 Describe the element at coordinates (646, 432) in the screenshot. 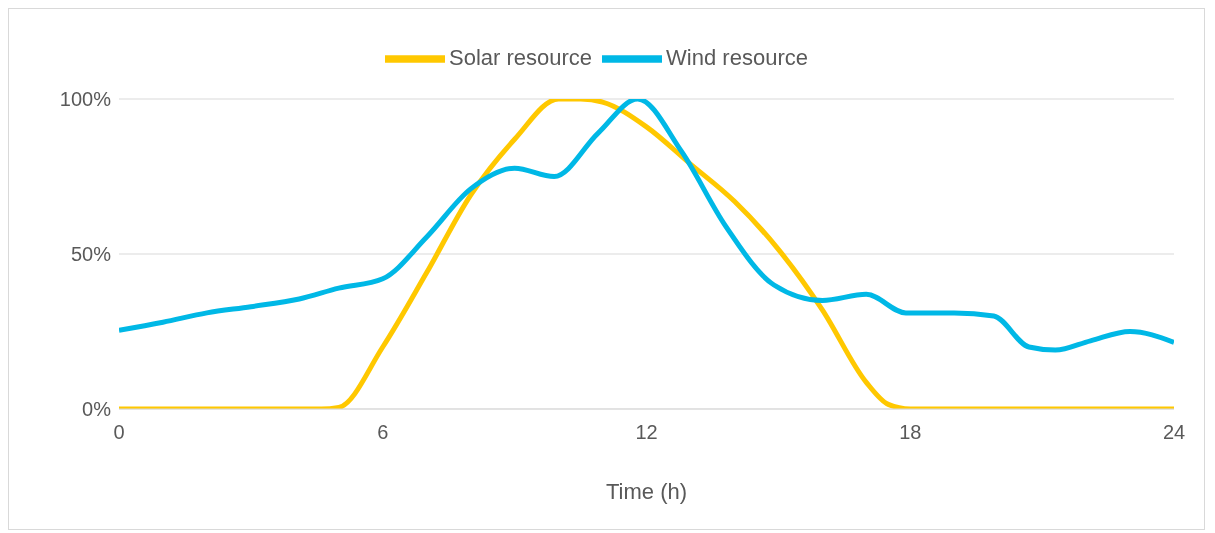

I see `x-tick-label: 12` at that location.